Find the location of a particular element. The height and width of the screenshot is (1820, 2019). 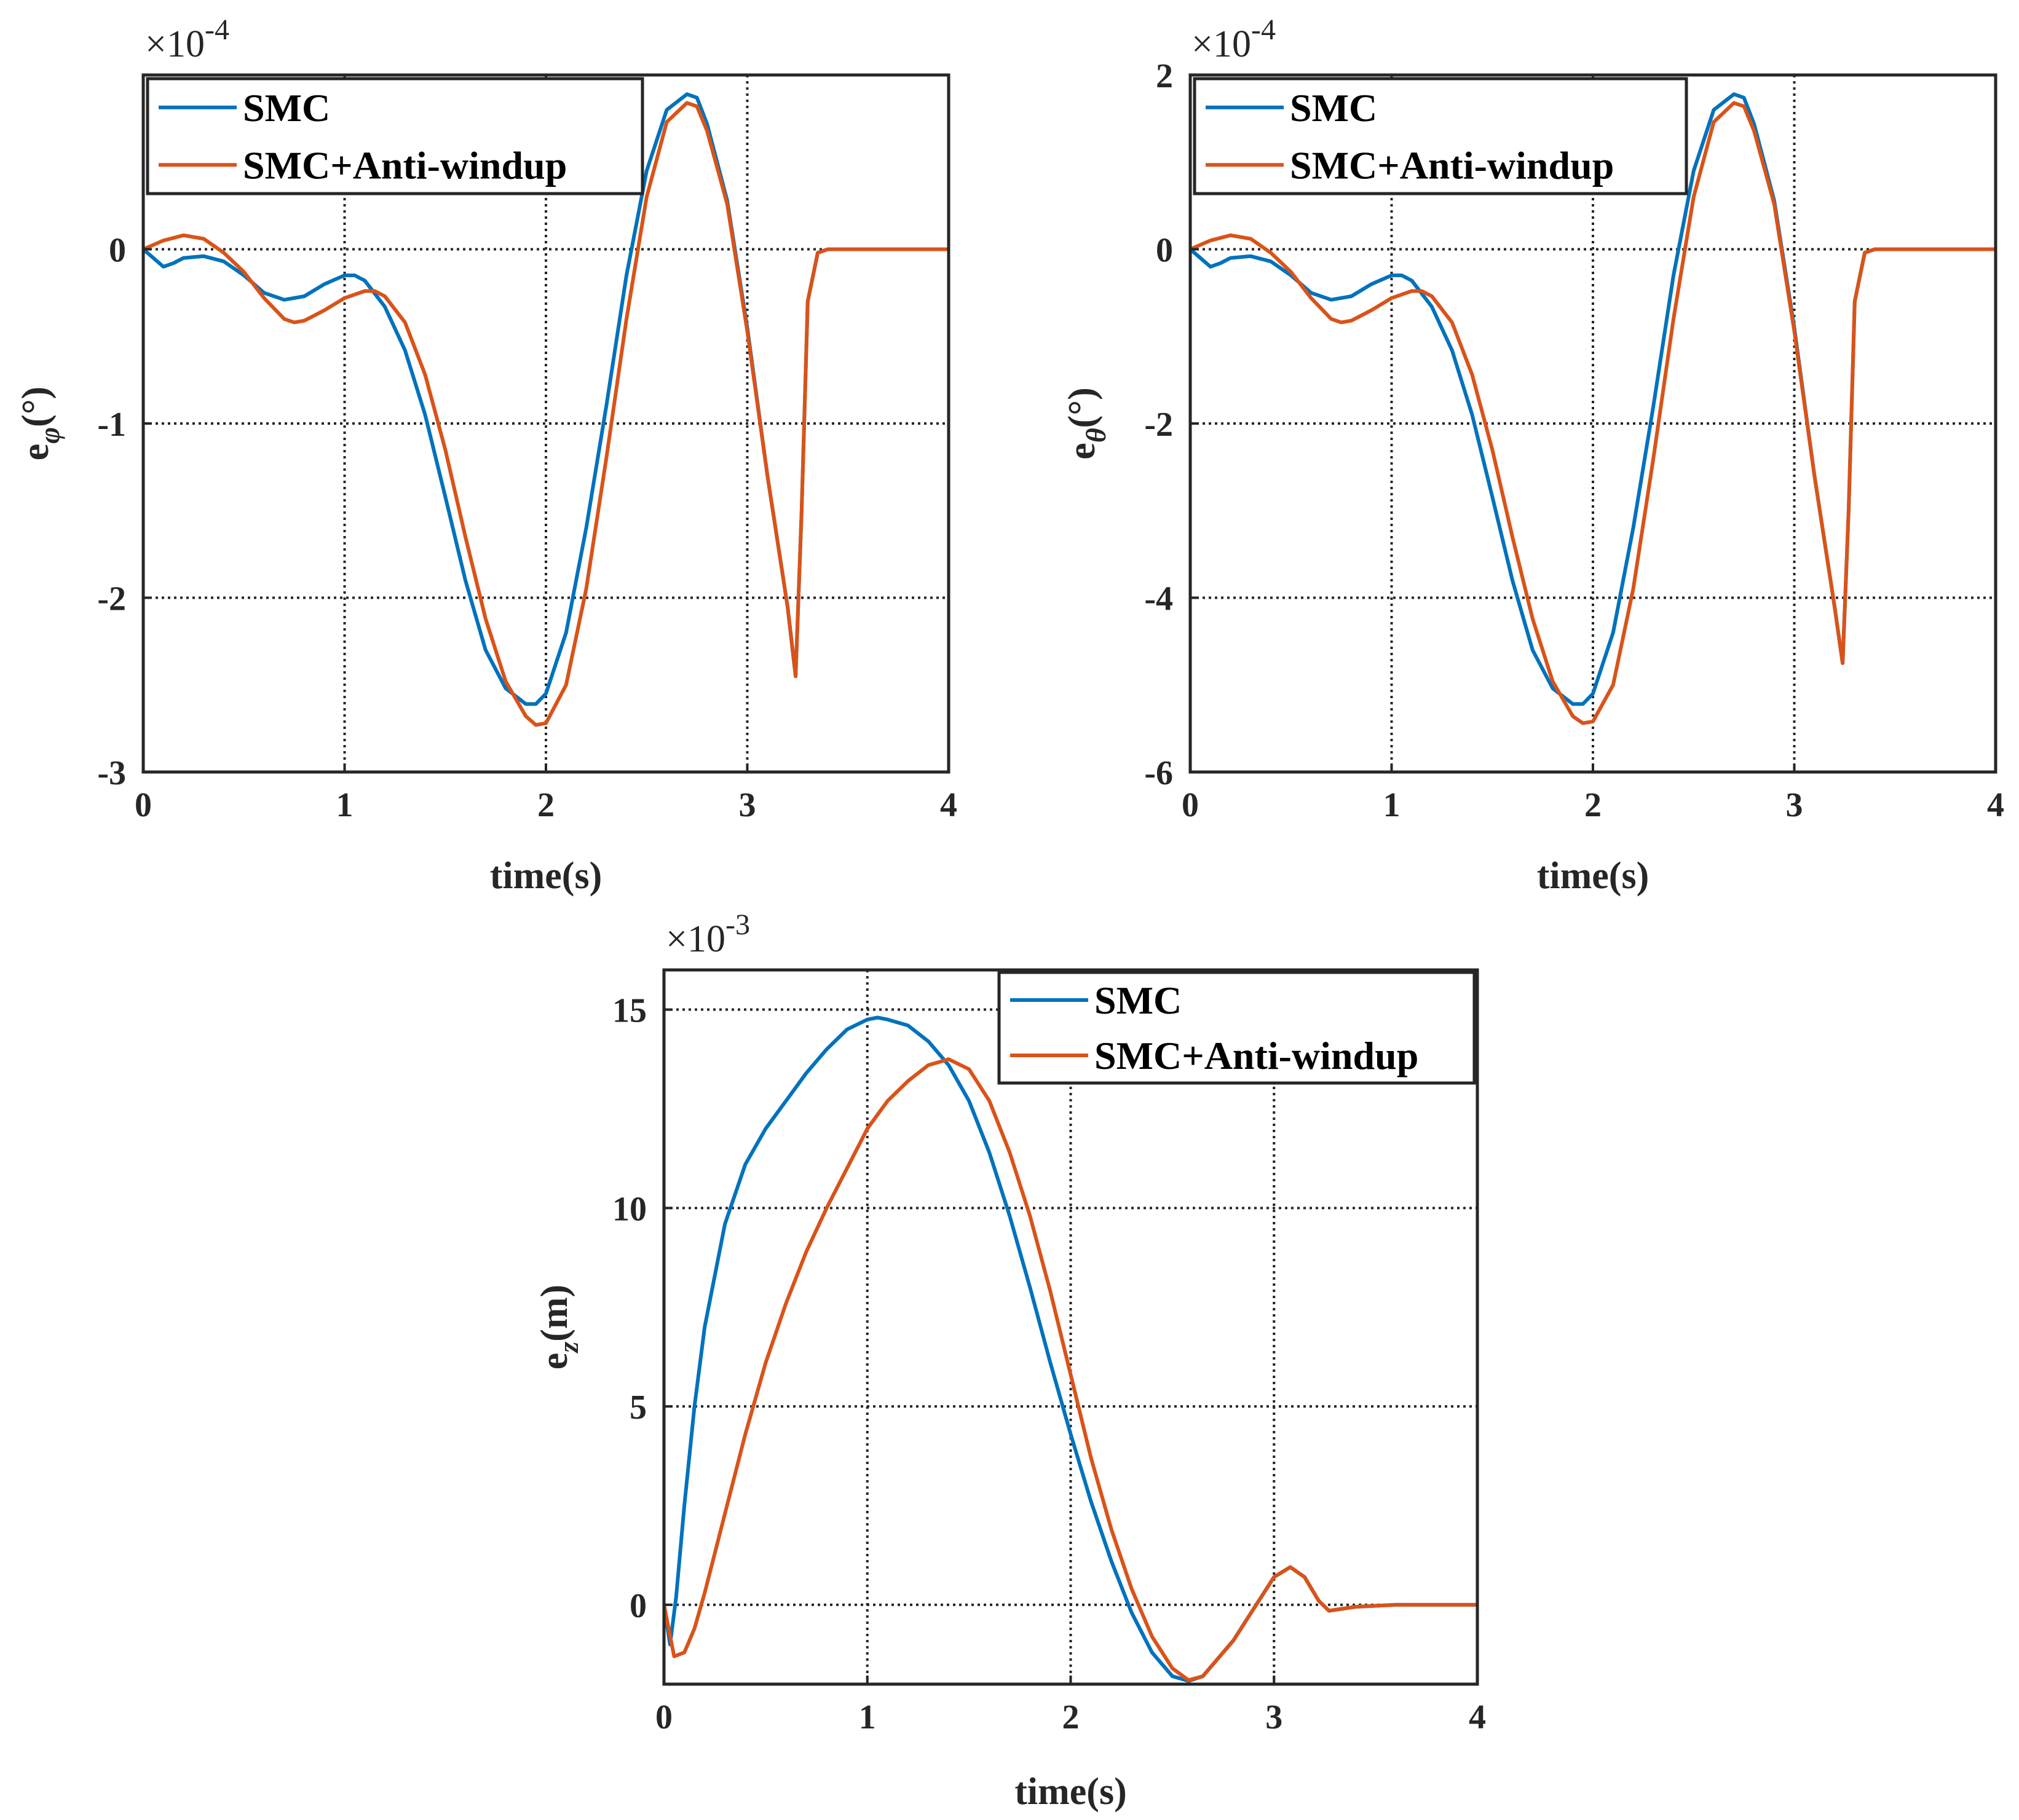

y-axis-label: eθ(°) is located at coordinates (1086, 423).